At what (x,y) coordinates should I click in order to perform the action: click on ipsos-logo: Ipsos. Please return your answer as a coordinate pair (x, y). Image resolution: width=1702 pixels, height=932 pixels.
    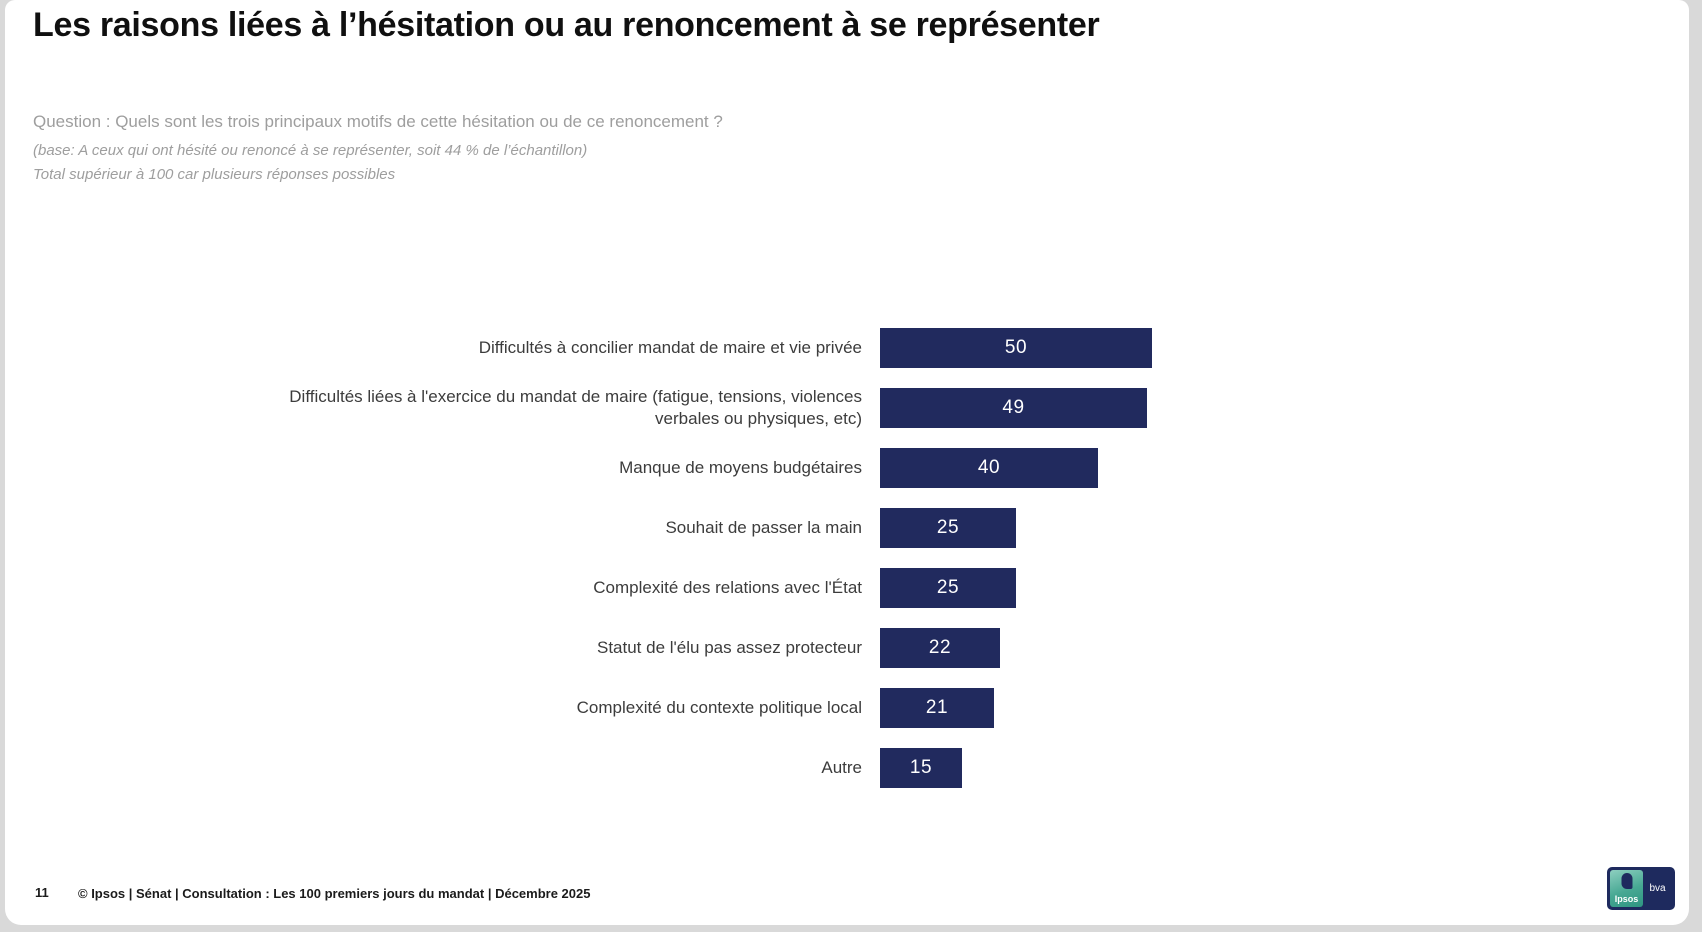
    Looking at the image, I should click on (1626, 888).